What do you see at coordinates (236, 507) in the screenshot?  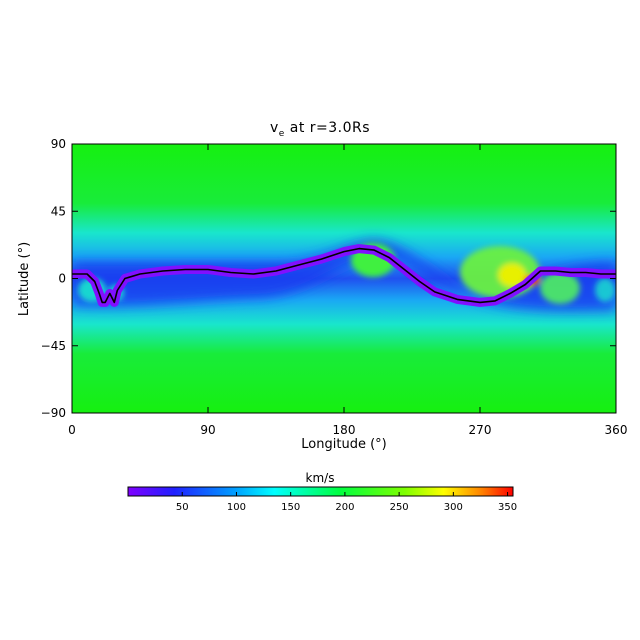 I see `colorbar-tick-label: 100` at bounding box center [236, 507].